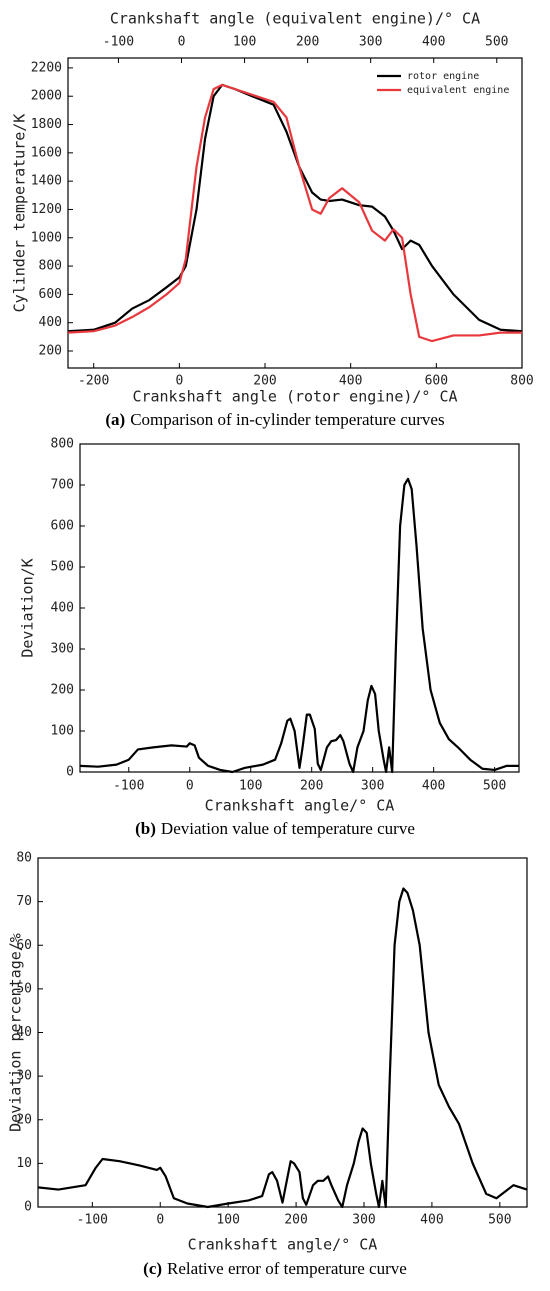 The height and width of the screenshot is (1291, 550). What do you see at coordinates (24, 1163) in the screenshot?
I see `y-tick-label: 10` at bounding box center [24, 1163].